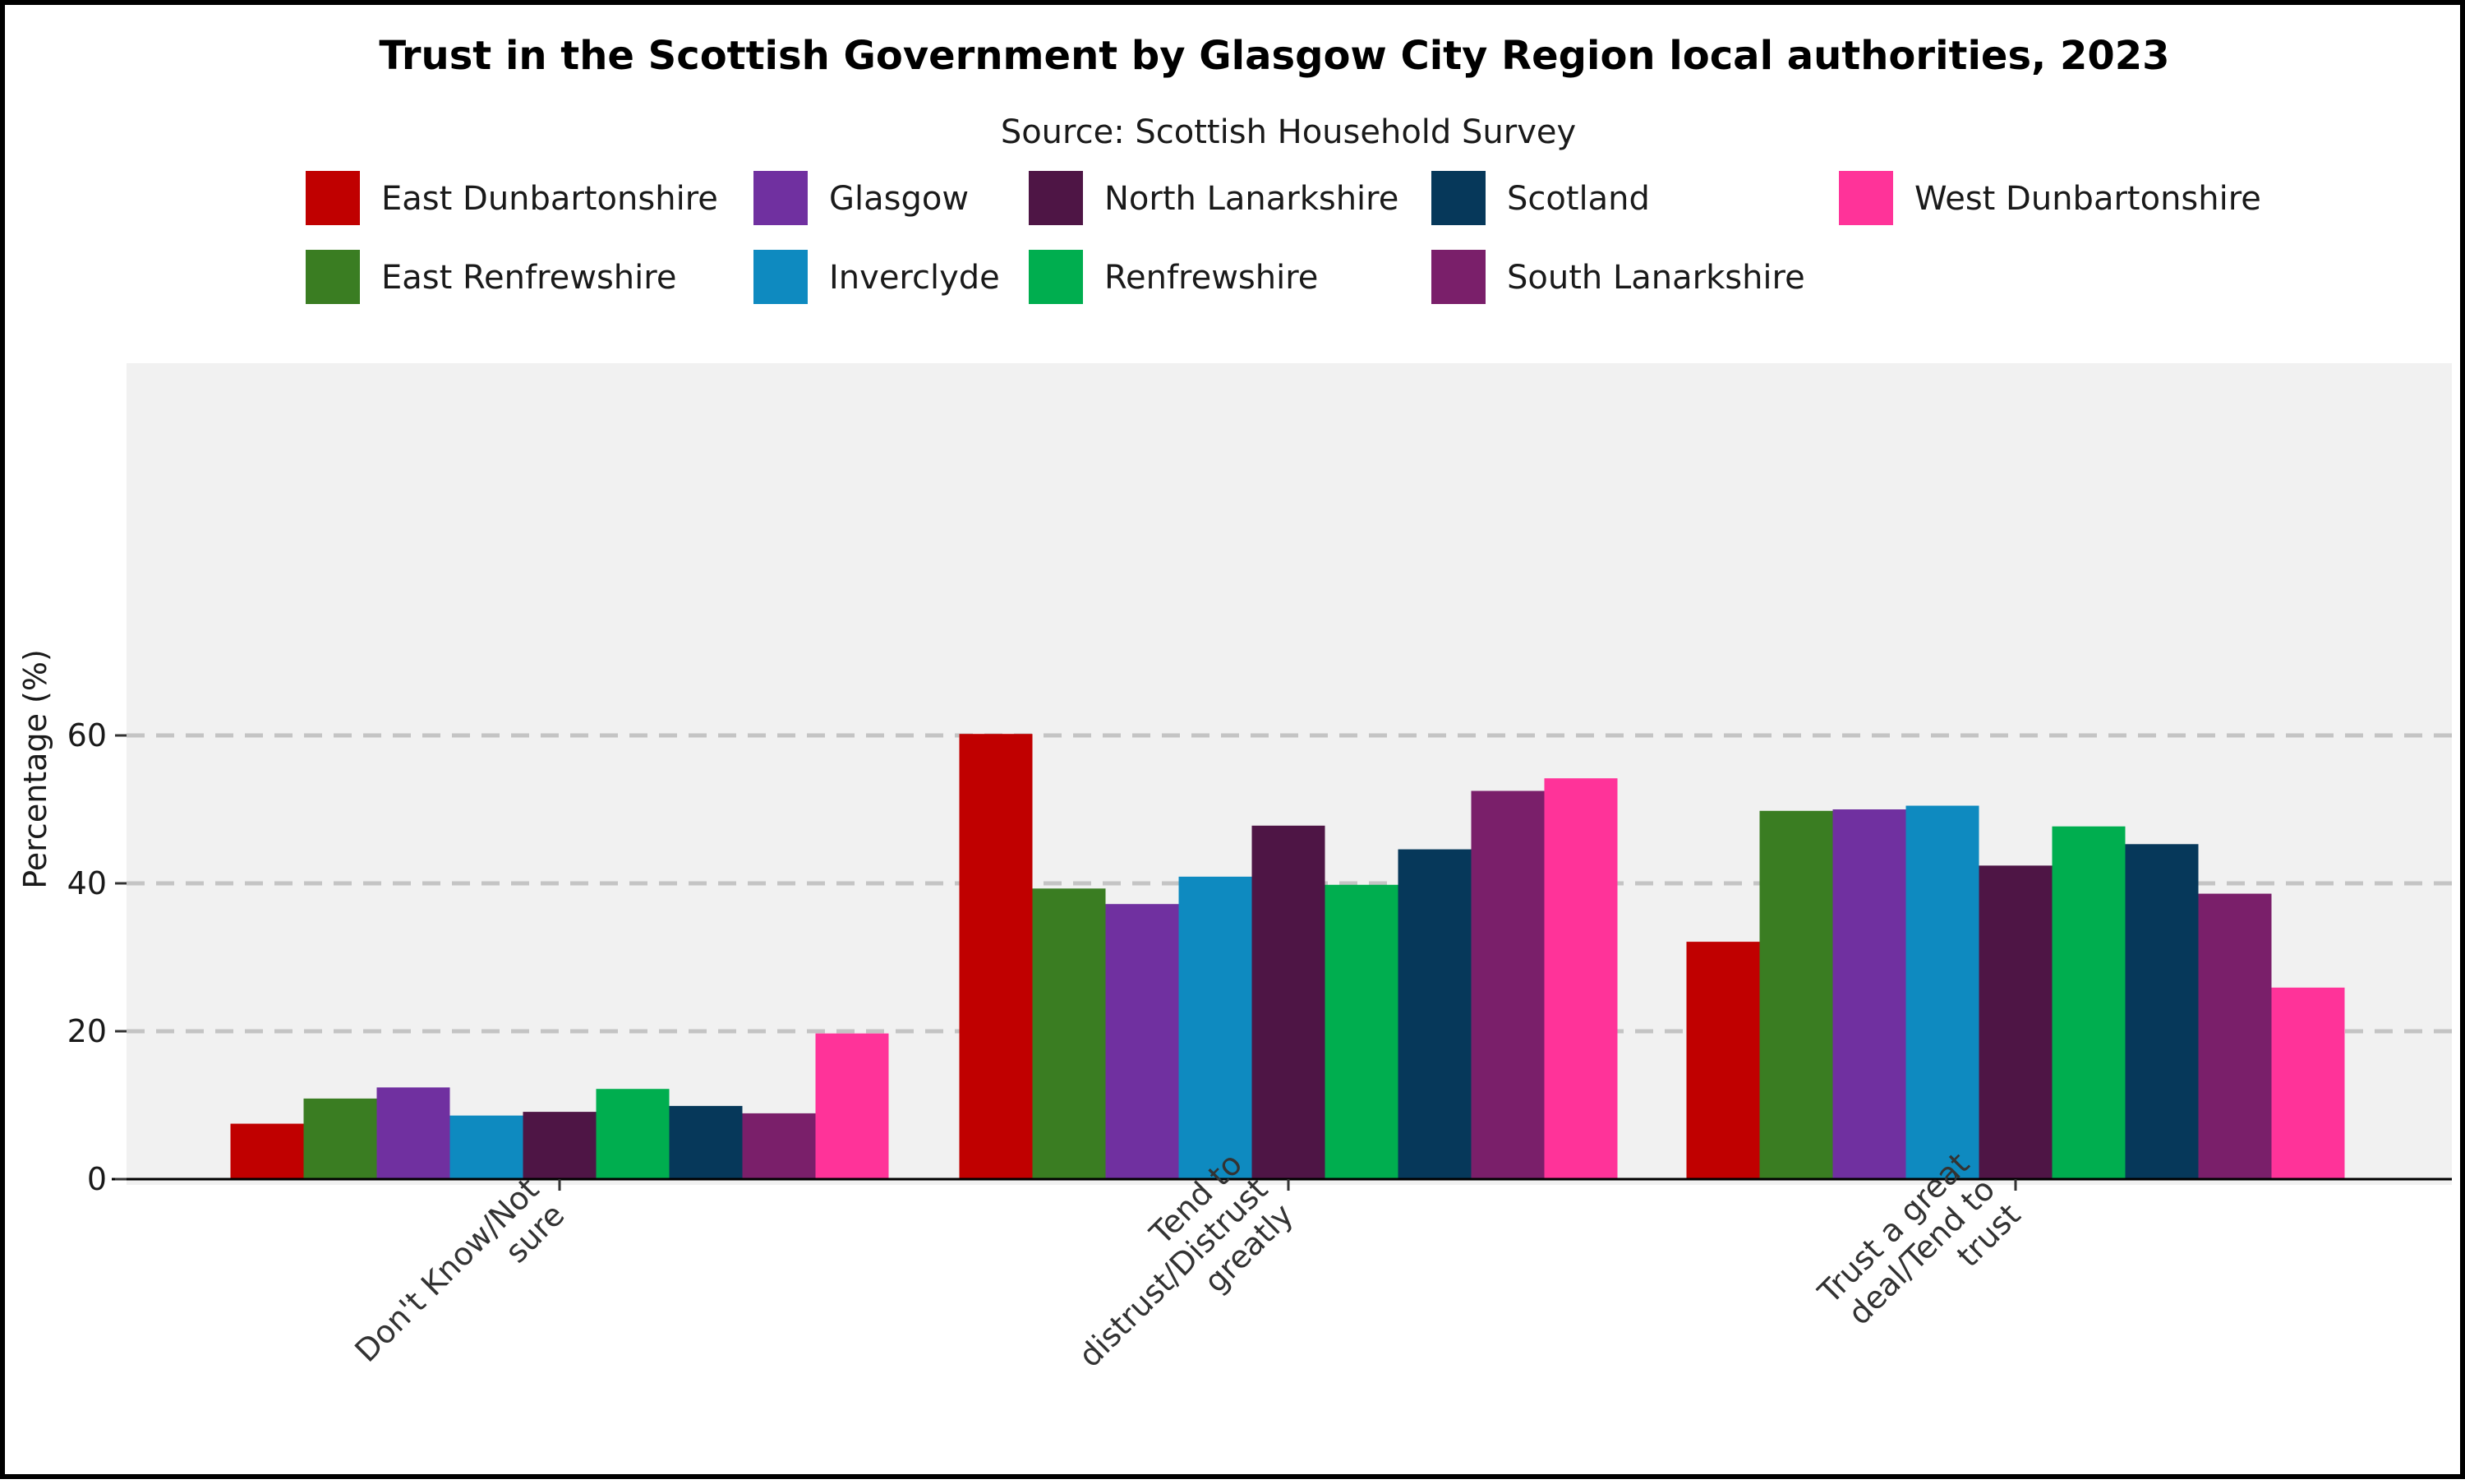  I want to click on legend-item: East Renfrewshire, so click(491, 277).